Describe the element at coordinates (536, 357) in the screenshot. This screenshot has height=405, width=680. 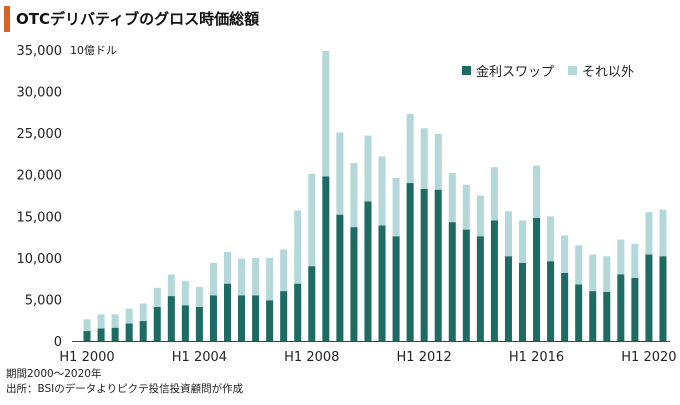
I see `x-tick-label: H1 2016` at that location.